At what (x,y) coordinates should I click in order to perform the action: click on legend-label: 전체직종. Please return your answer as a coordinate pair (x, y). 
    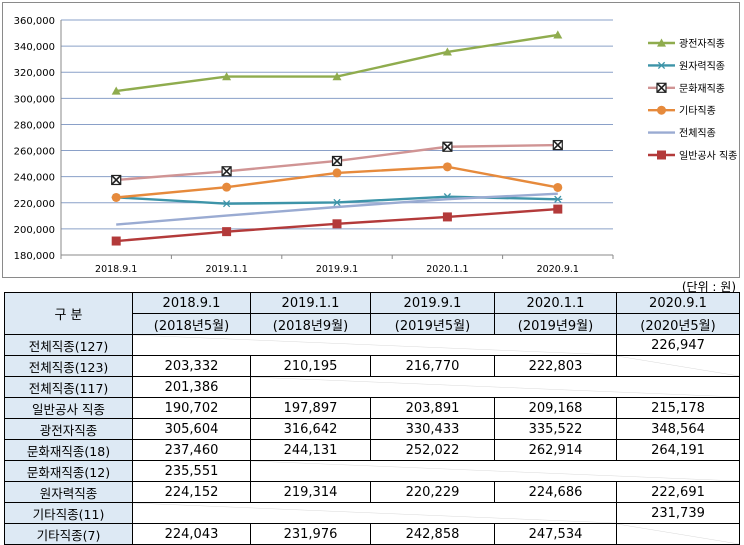
    Looking at the image, I should click on (697, 134).